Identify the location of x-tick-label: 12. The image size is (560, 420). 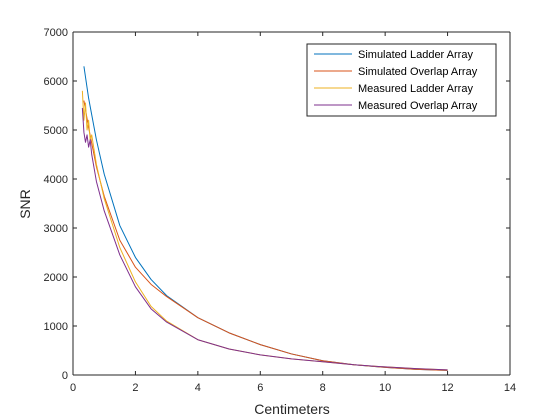
(447, 388).